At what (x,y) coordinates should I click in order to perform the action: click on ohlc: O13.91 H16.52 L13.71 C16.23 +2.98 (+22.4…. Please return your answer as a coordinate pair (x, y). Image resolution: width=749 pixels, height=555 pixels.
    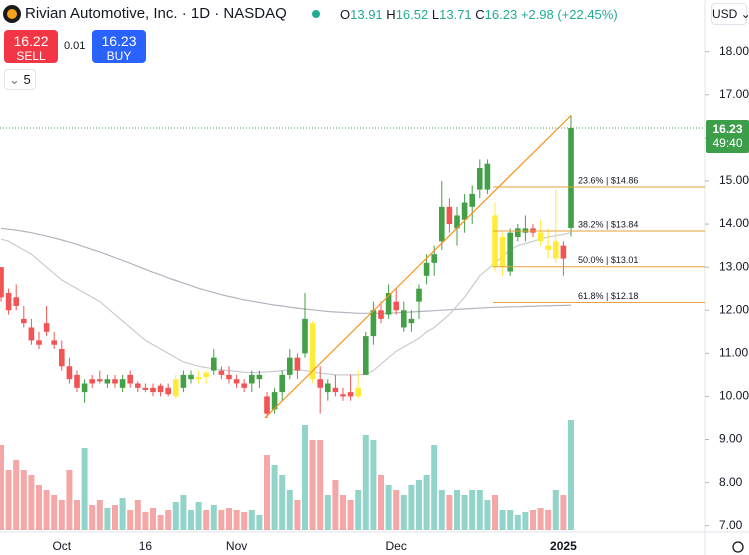
    Looking at the image, I should click on (479, 14).